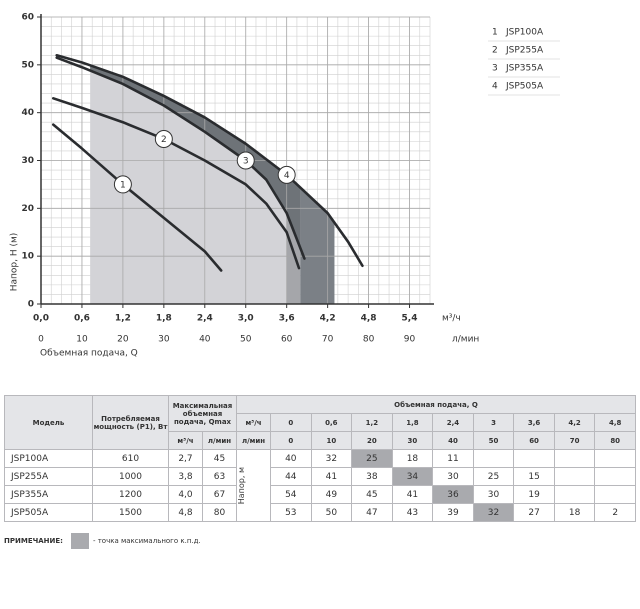  What do you see at coordinates (372, 458) in the screenshot?
I see `head-cell: 25` at bounding box center [372, 458].